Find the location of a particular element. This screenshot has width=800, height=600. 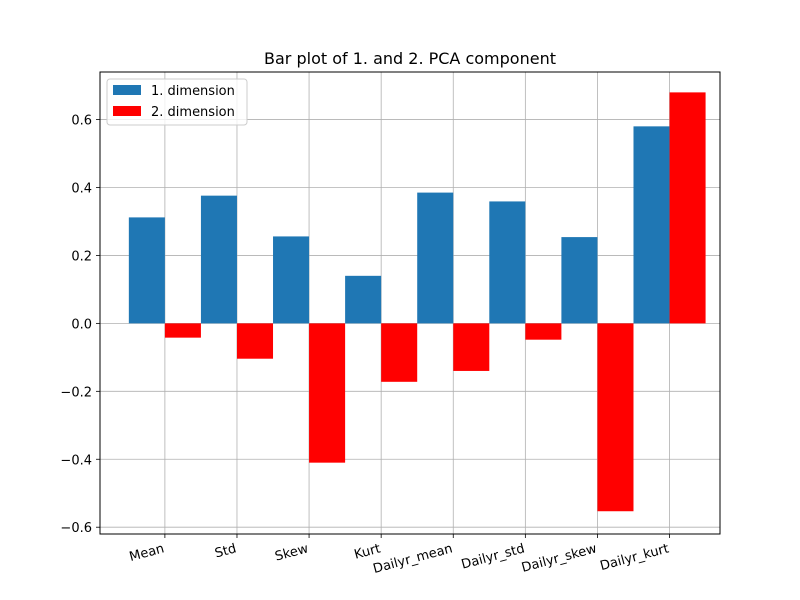

y-tick-label: 0.4 is located at coordinates (81, 189).